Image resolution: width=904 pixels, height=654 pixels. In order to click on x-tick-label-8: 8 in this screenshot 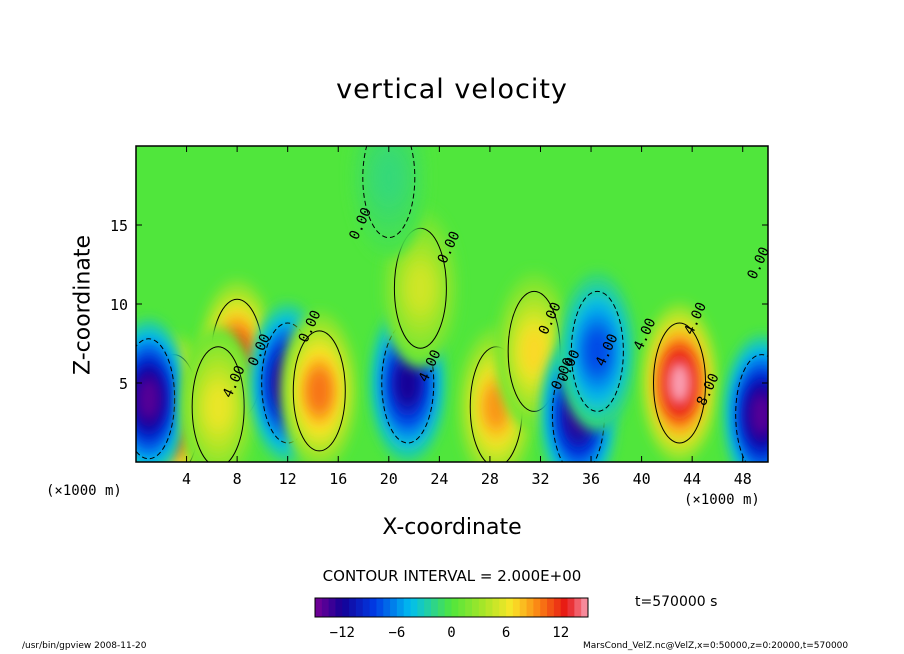, I will do `click(237, 479)`.